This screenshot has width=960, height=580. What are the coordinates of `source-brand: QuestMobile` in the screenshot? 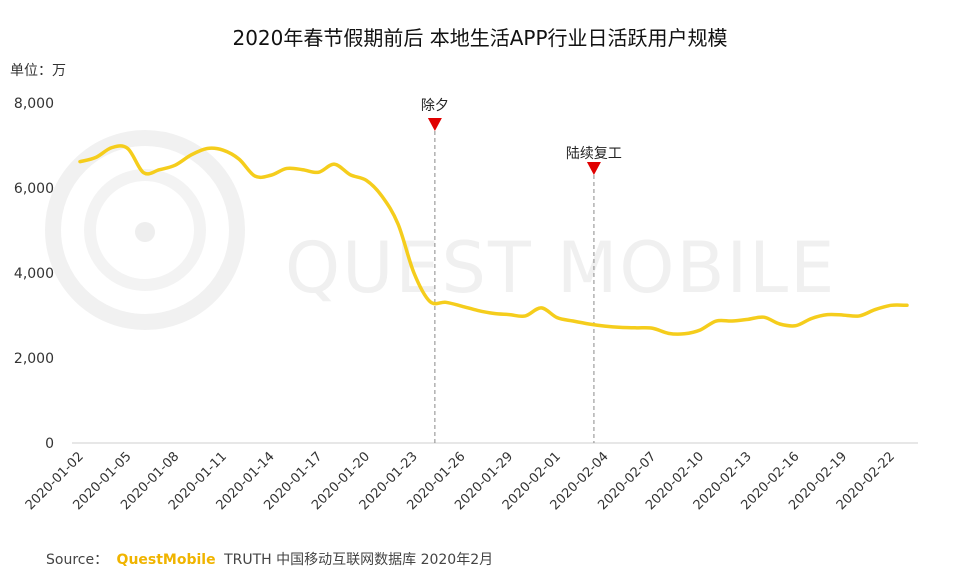 It's located at (166, 560).